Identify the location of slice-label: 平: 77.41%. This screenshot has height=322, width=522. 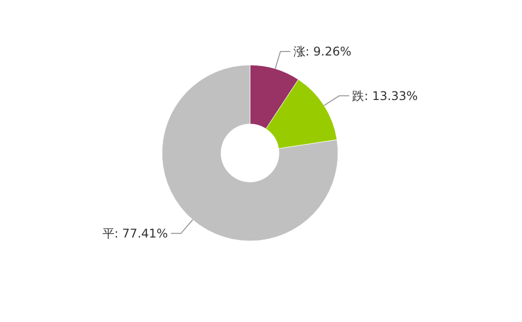
(135, 233).